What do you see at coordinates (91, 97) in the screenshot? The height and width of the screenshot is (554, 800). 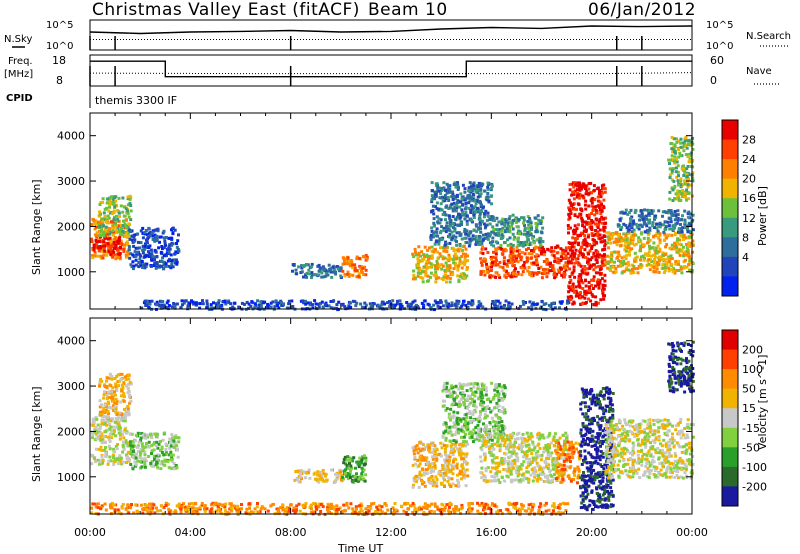 I see `cpid-panel: CPID themis 3300 IF` at bounding box center [91, 97].